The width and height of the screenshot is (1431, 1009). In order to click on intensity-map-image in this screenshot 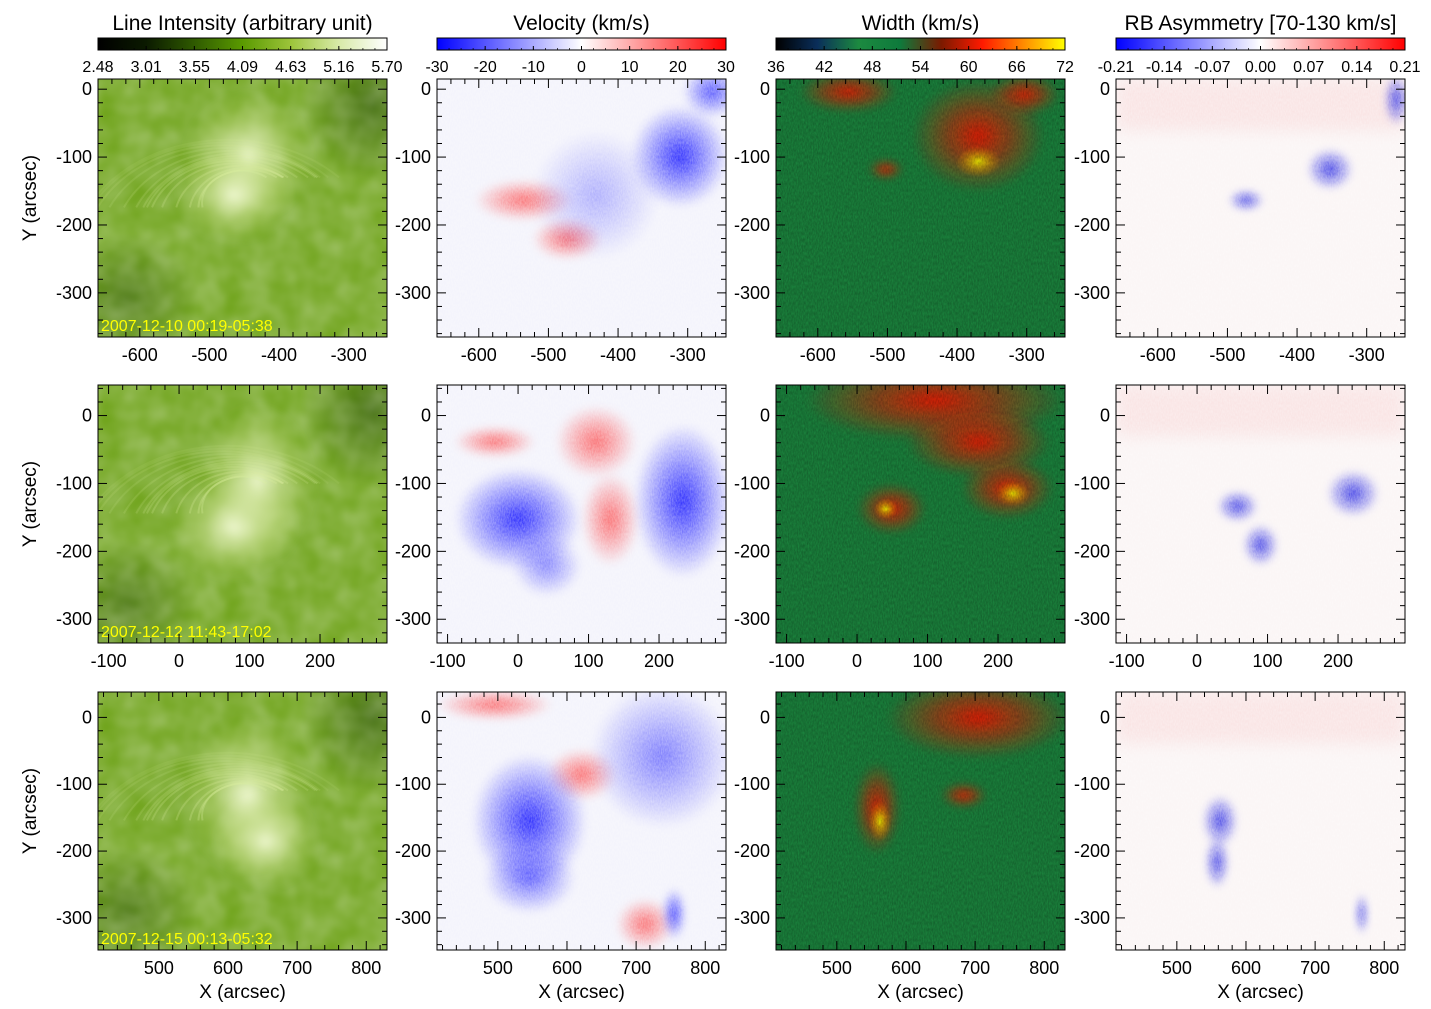, I will do `click(242, 208)`.